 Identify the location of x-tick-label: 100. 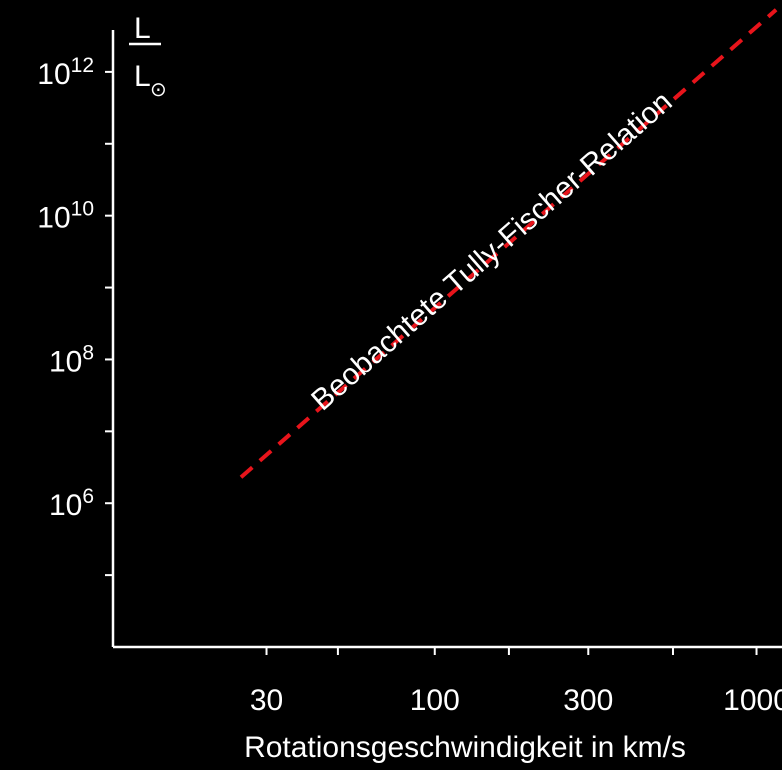
(435, 700).